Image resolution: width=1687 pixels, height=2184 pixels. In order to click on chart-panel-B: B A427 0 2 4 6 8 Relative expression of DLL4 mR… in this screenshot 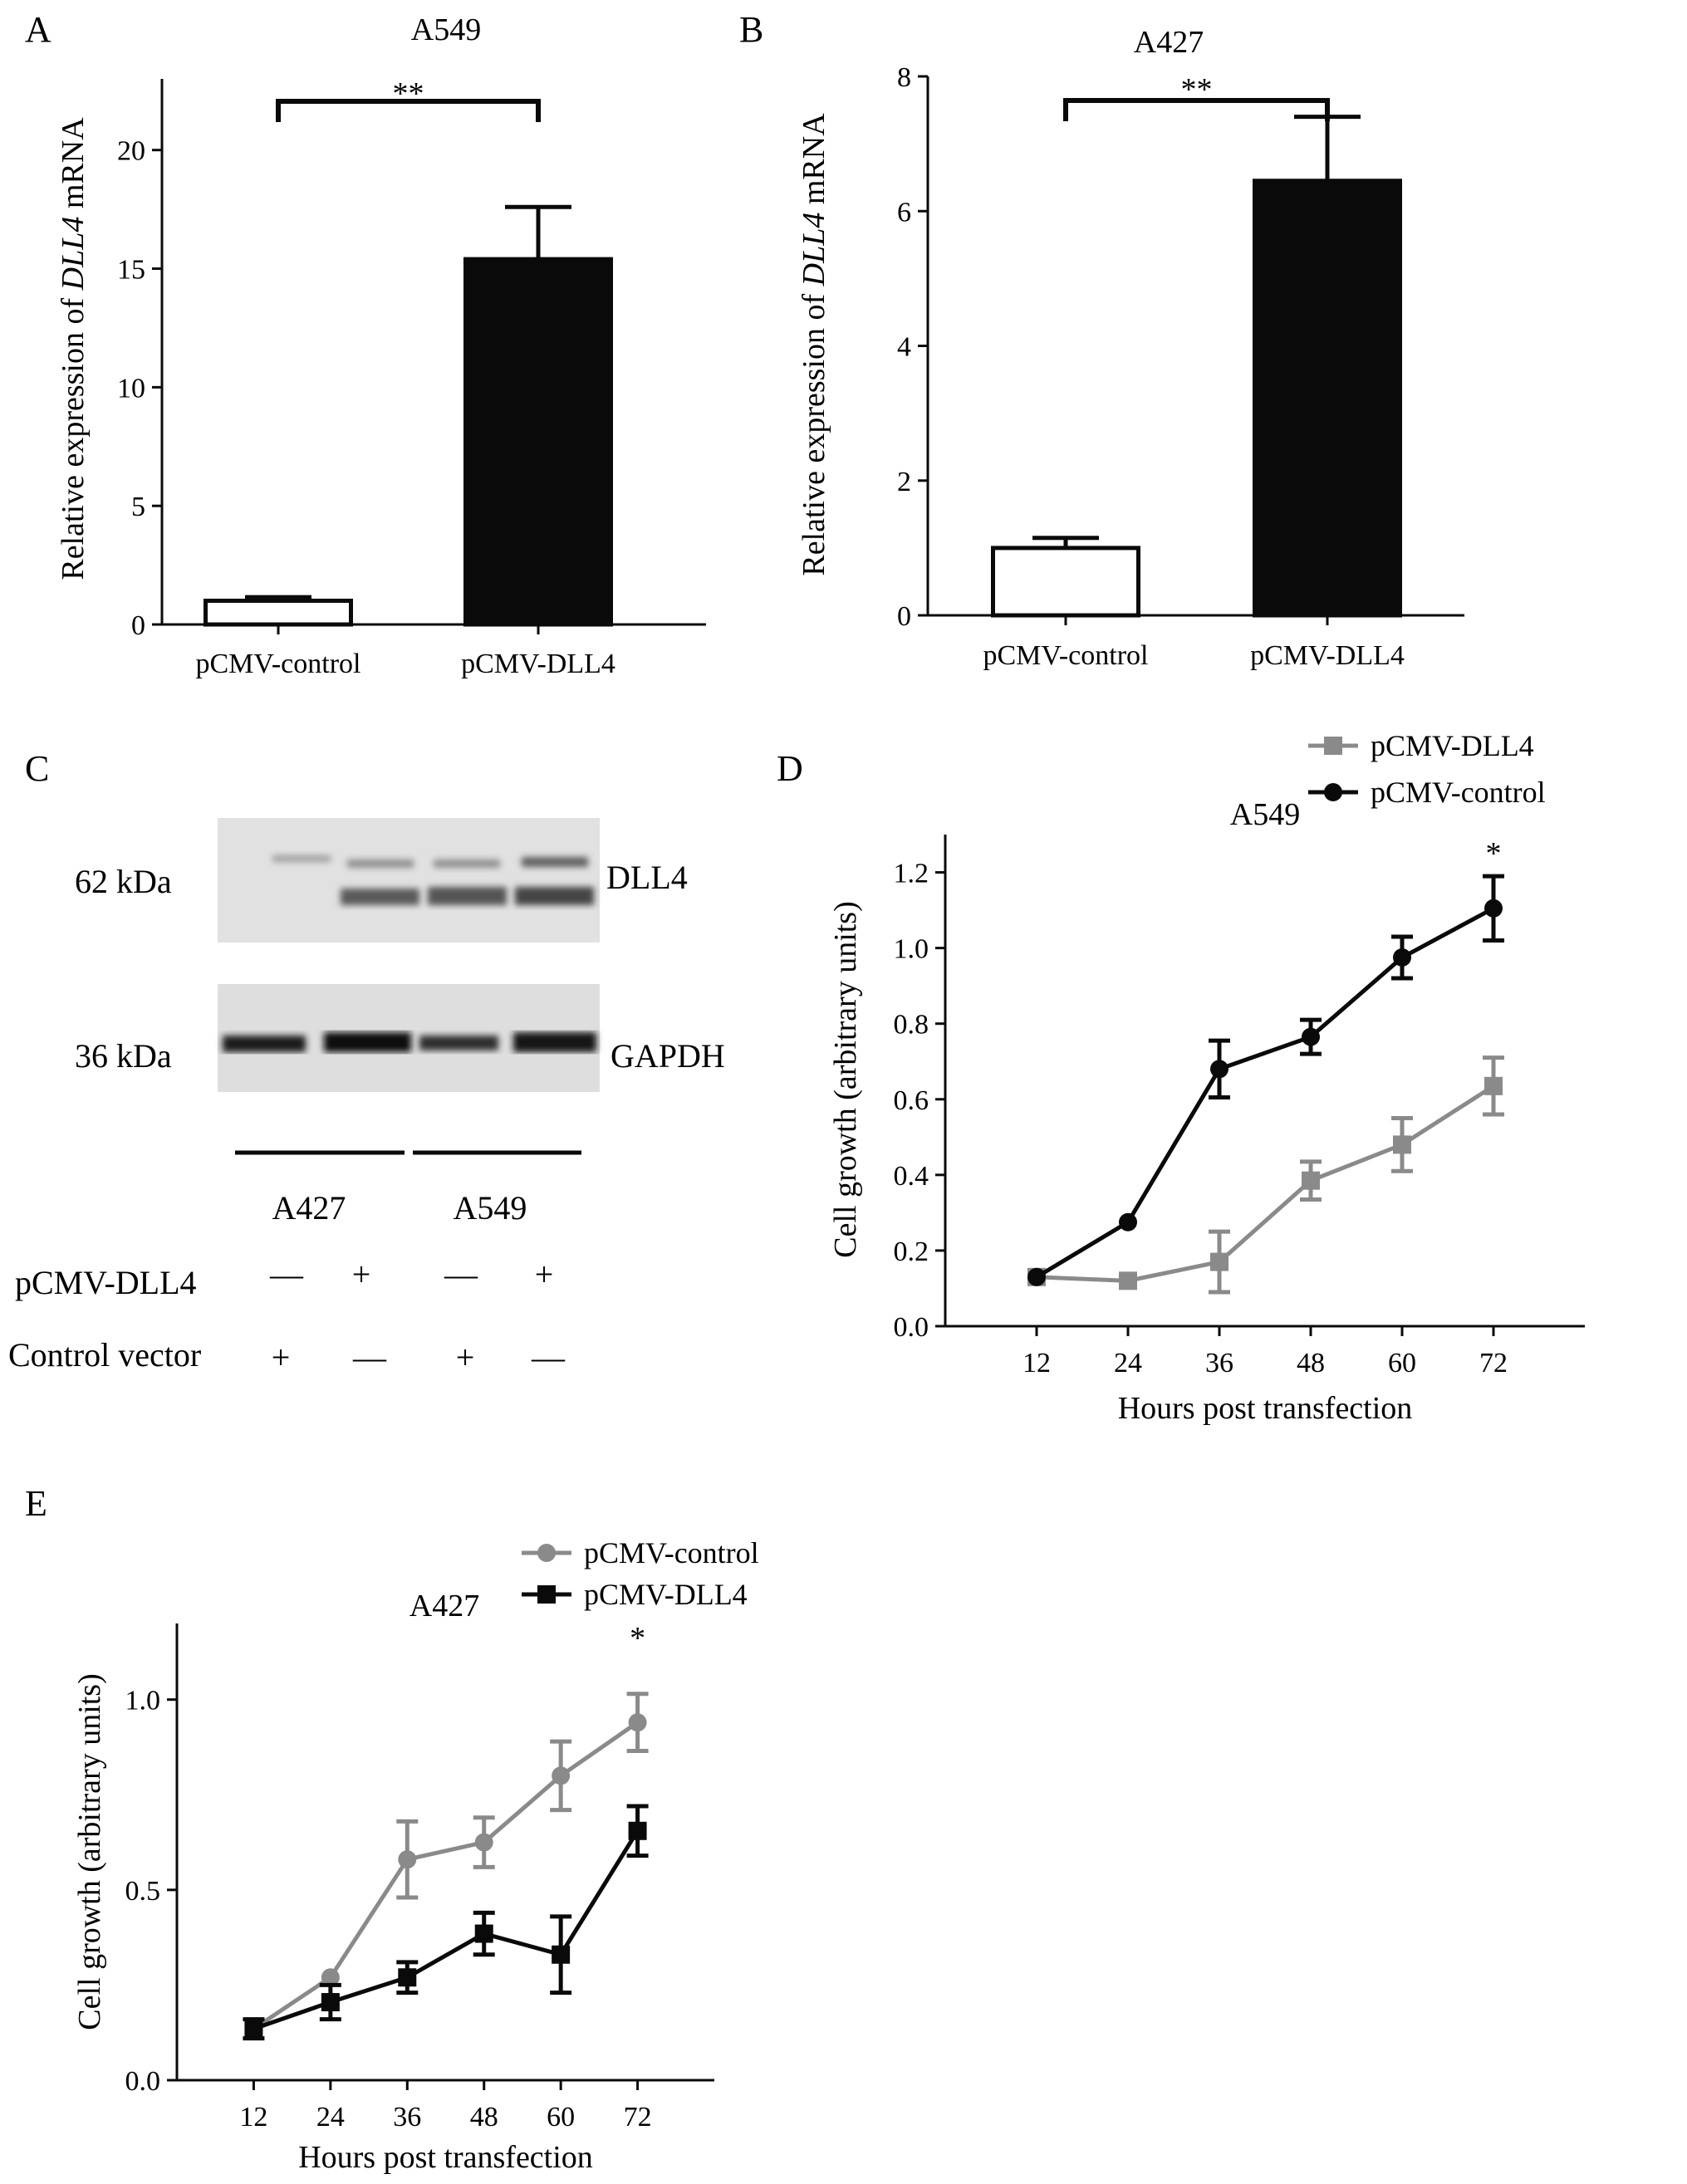, I will do `click(1101, 340)`.